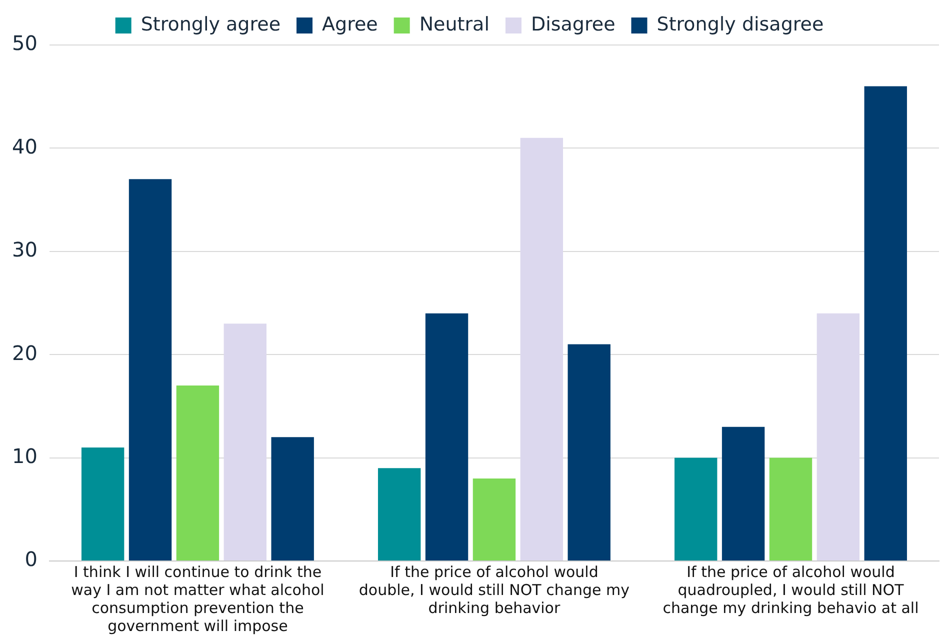  What do you see at coordinates (740, 24) in the screenshot?
I see `legend-label: Strongly disagree` at bounding box center [740, 24].